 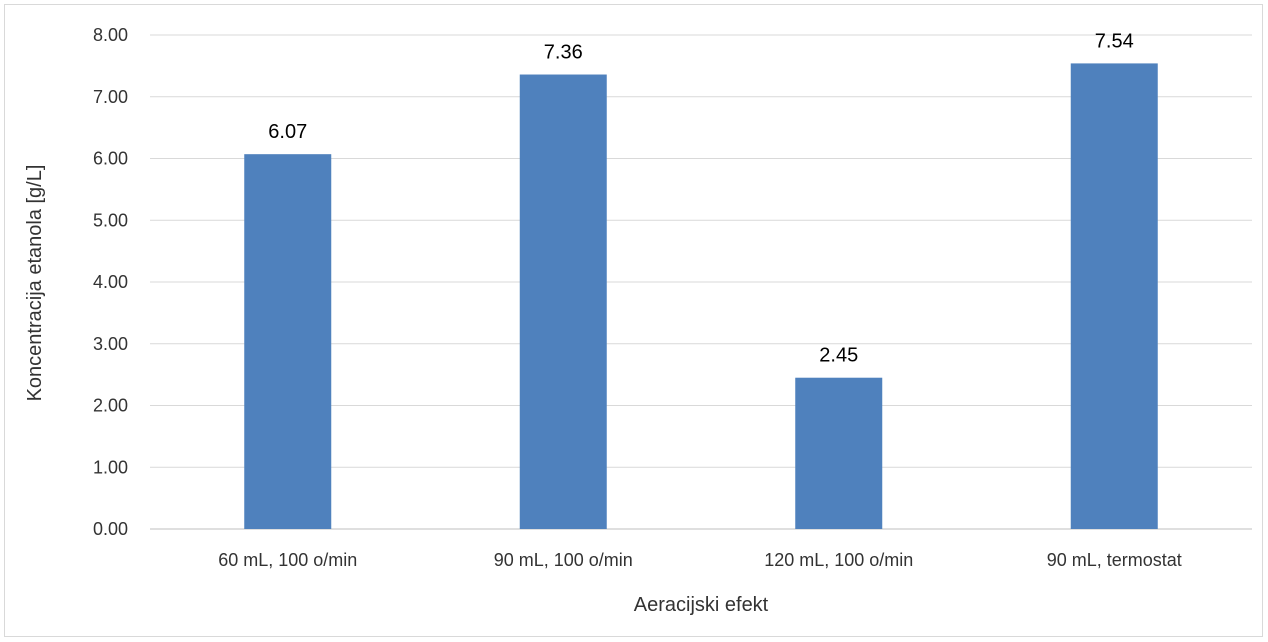 What do you see at coordinates (35, 283) in the screenshot?
I see `y-axis-title: Koncentracija etanola [g/L]` at bounding box center [35, 283].